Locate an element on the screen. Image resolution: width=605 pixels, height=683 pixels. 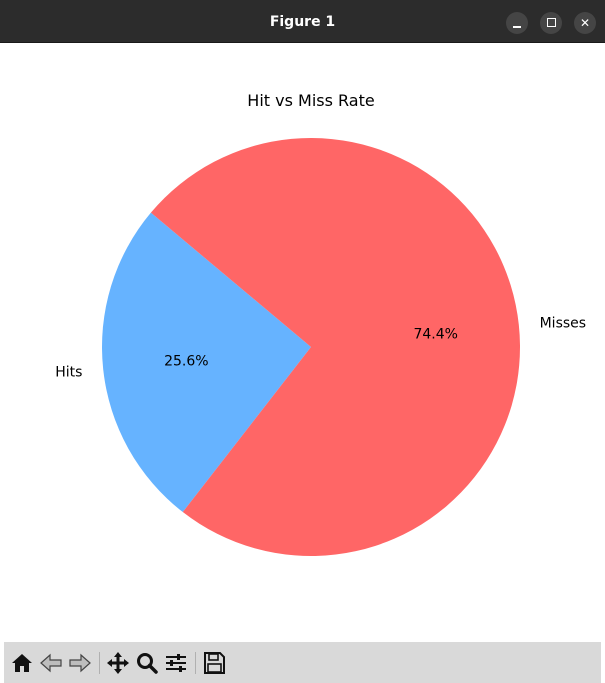
floppy-disk-icon is located at coordinates (214, 663).